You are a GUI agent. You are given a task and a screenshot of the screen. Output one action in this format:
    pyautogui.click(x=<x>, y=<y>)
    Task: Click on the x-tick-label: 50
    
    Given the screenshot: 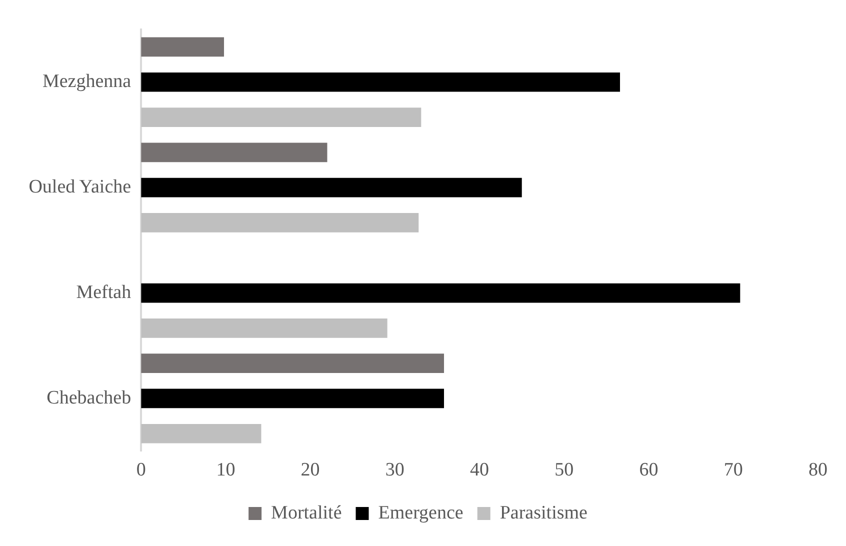 What is the action you would take?
    pyautogui.click(x=564, y=470)
    